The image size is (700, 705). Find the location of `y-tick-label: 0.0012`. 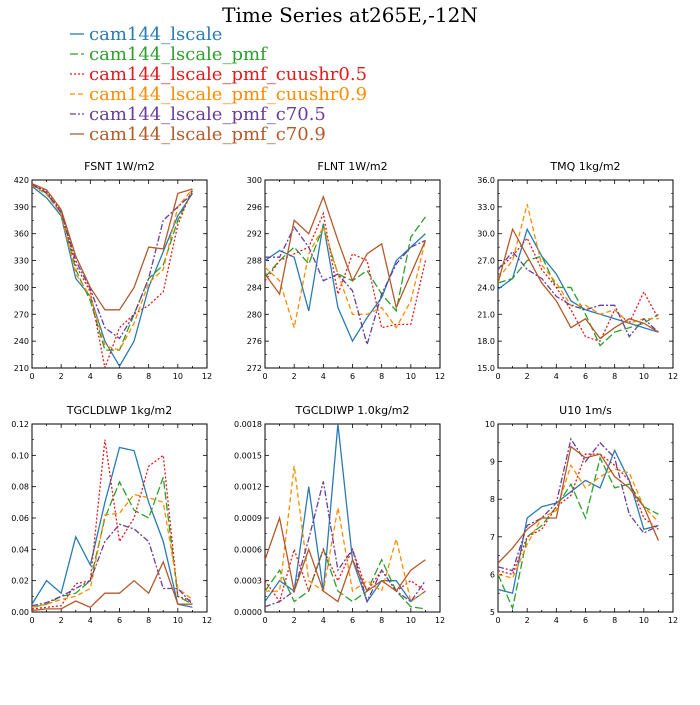

y-tick-label: 0.0012 is located at coordinates (248, 487).